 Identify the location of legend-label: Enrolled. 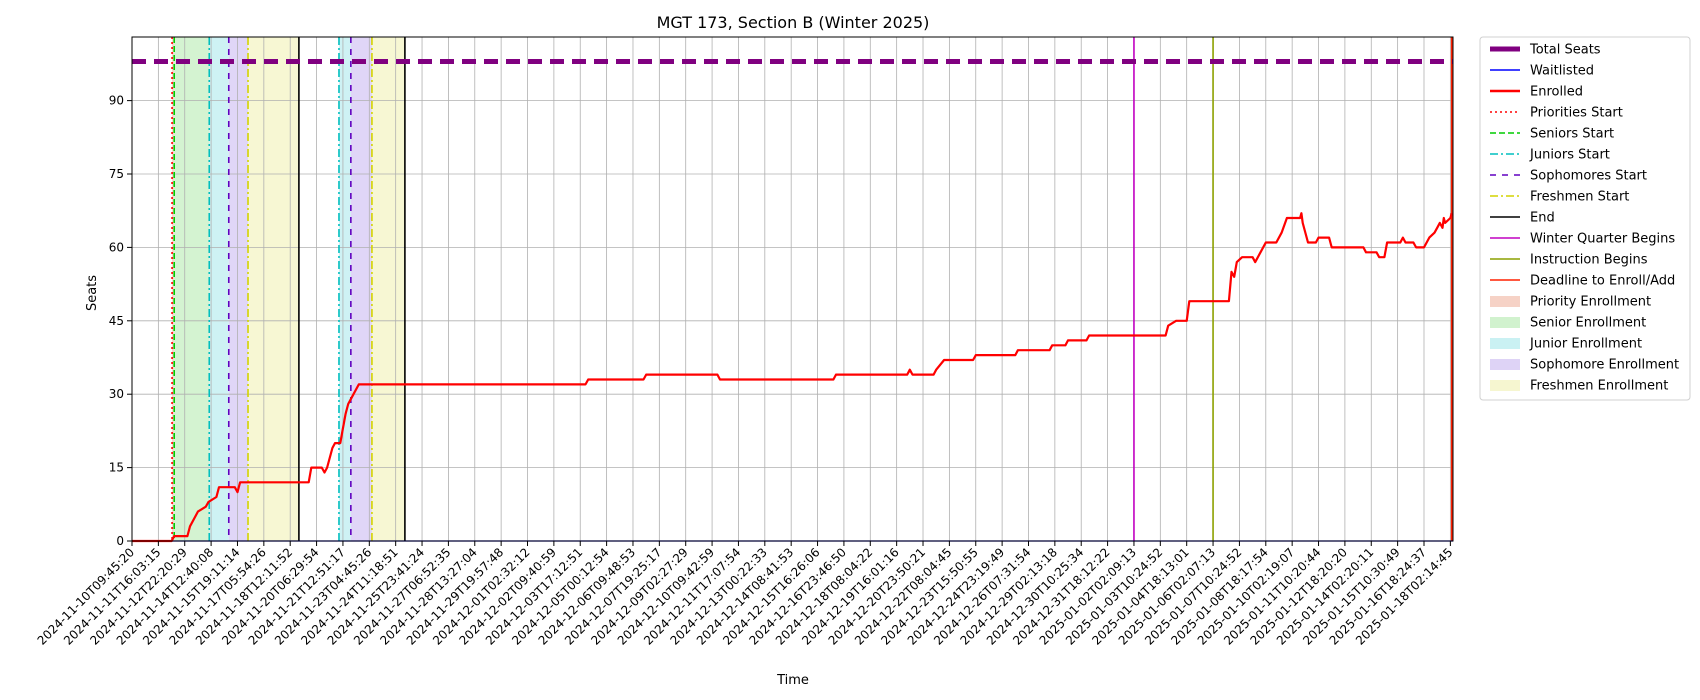
(1556, 92).